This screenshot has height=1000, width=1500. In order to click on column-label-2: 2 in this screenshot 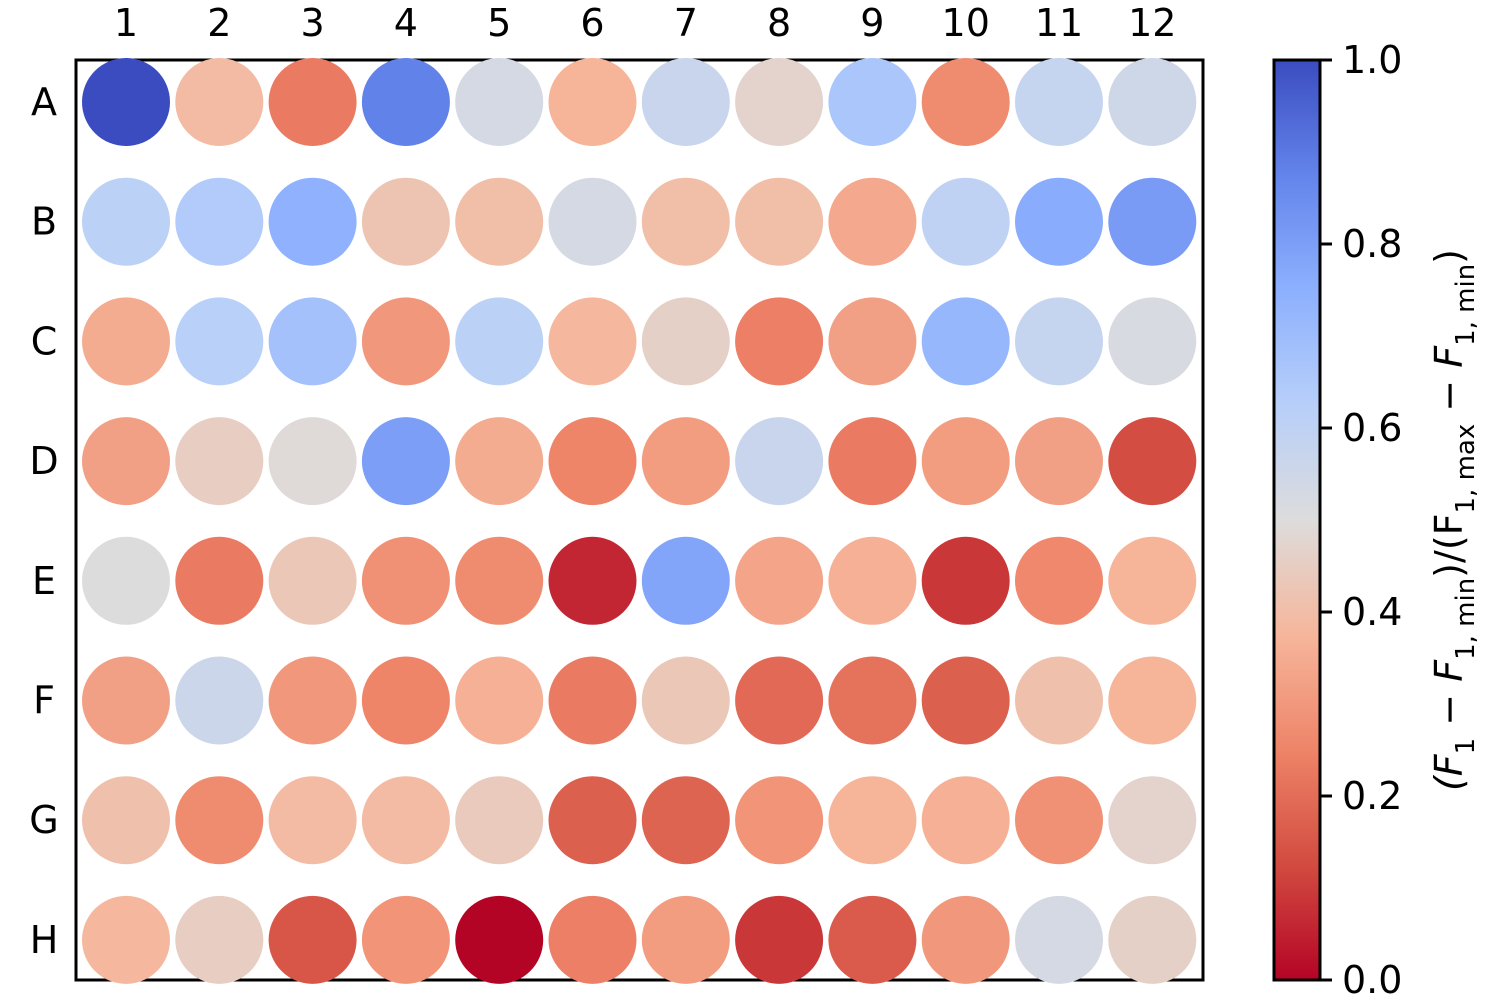, I will do `click(219, 23)`.